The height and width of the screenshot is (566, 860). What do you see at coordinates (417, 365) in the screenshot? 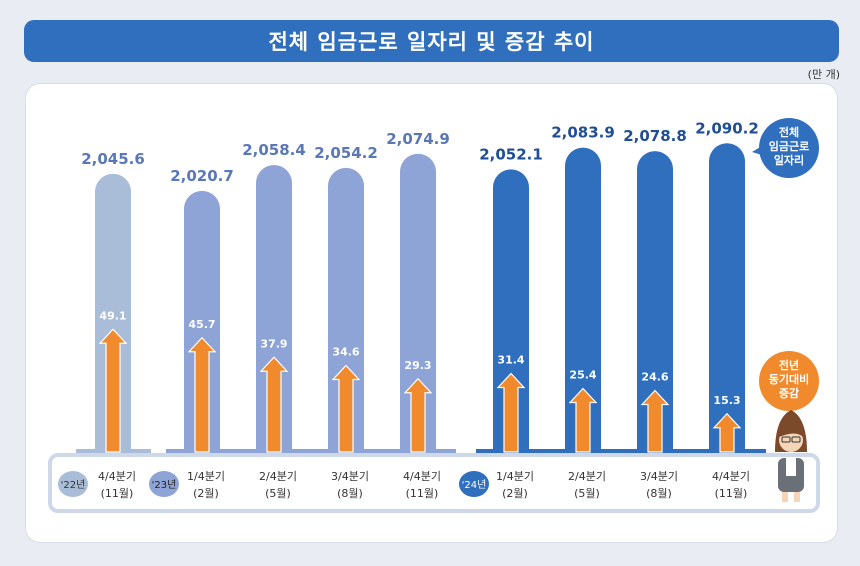
I see `change-label: 29.3` at bounding box center [417, 365].